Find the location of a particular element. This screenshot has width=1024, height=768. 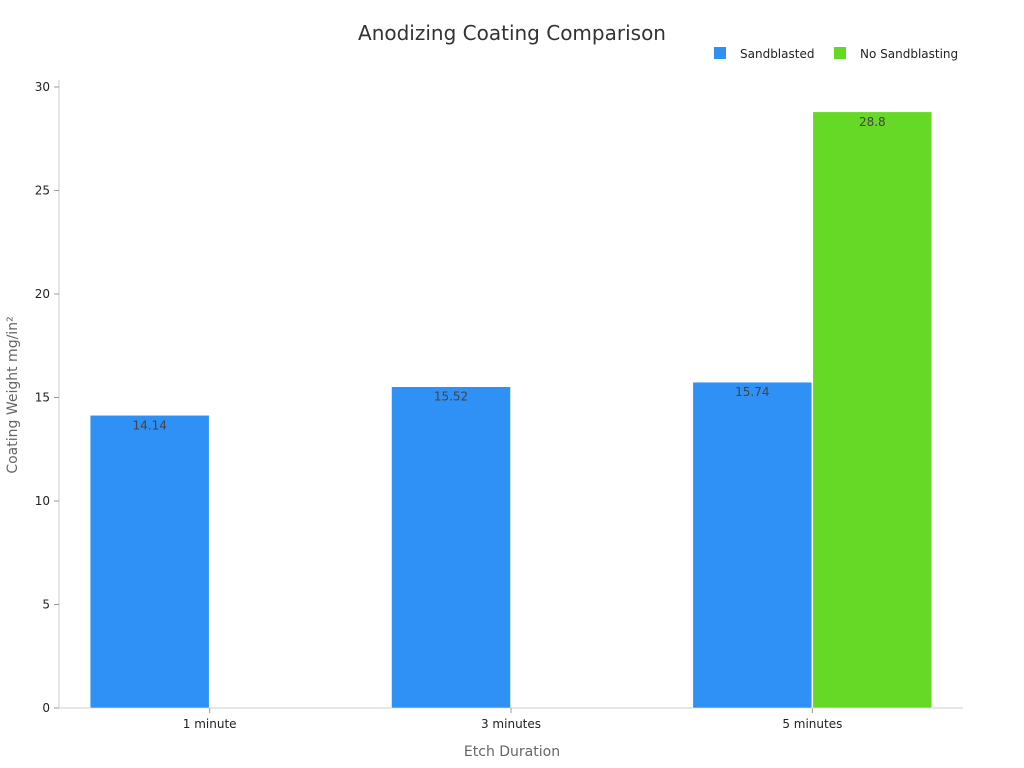

y-tick-label: 10 is located at coordinates (42, 501).